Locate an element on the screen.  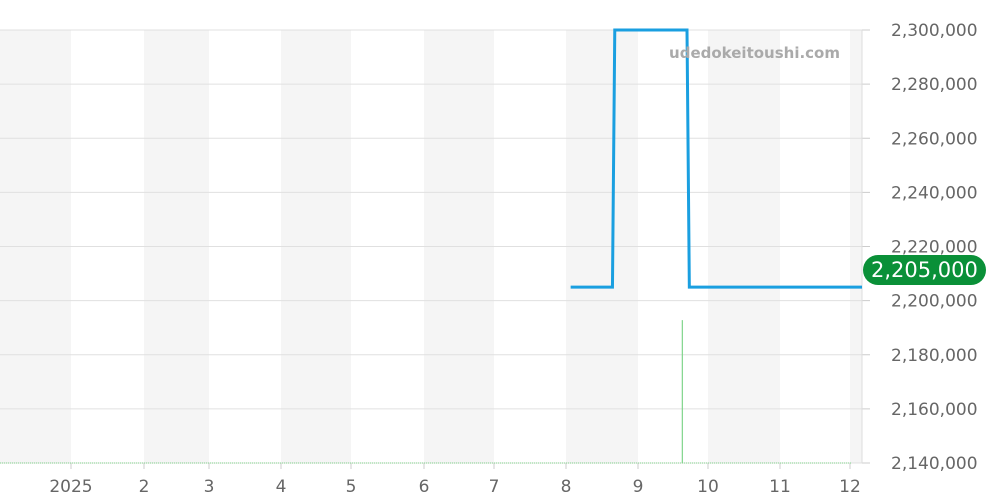
x-tick-label: 4 is located at coordinates (281, 487).